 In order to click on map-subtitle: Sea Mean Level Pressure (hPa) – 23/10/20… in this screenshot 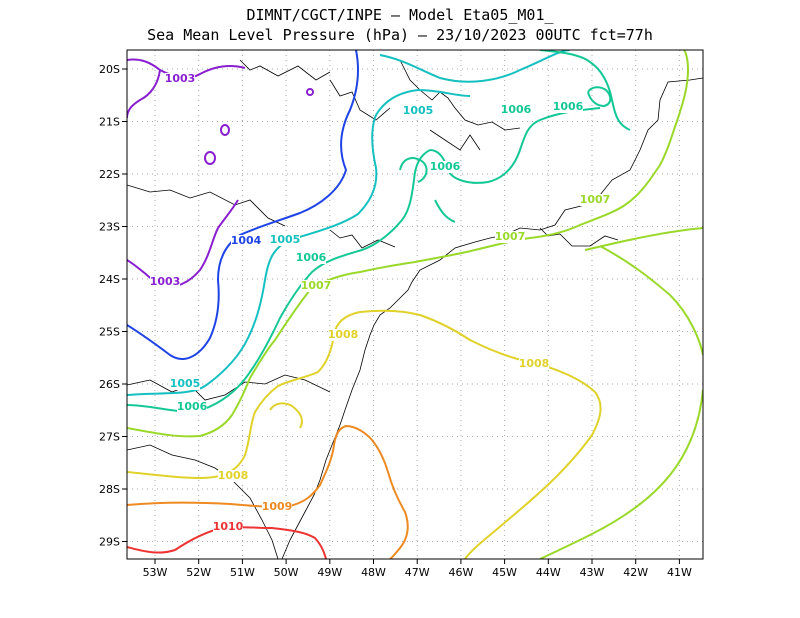, I will do `click(400, 35)`.